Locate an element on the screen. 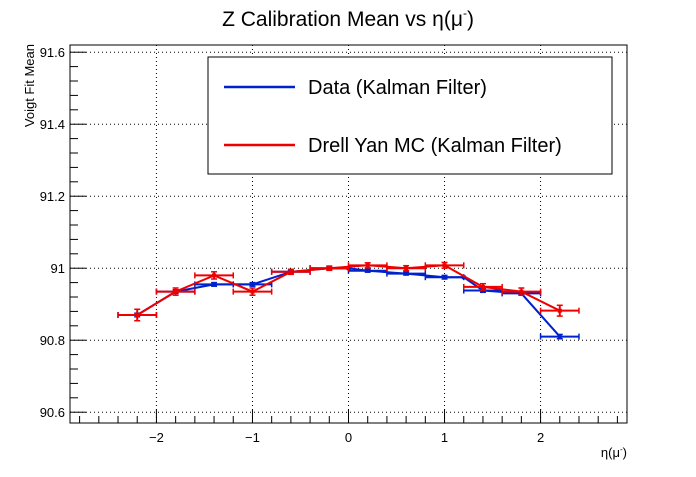 The height and width of the screenshot is (477, 696). x-tick-label: −2 is located at coordinates (156, 437).